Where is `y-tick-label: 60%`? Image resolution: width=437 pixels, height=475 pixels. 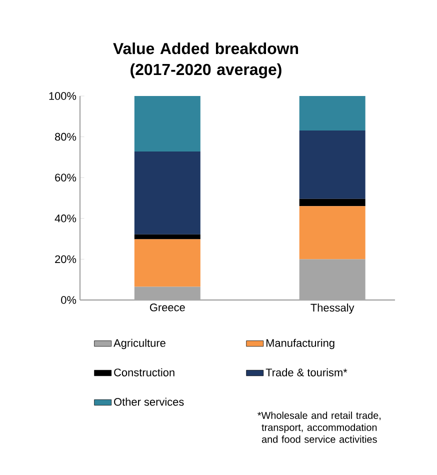 y-tick-label: 60% is located at coordinates (65, 178).